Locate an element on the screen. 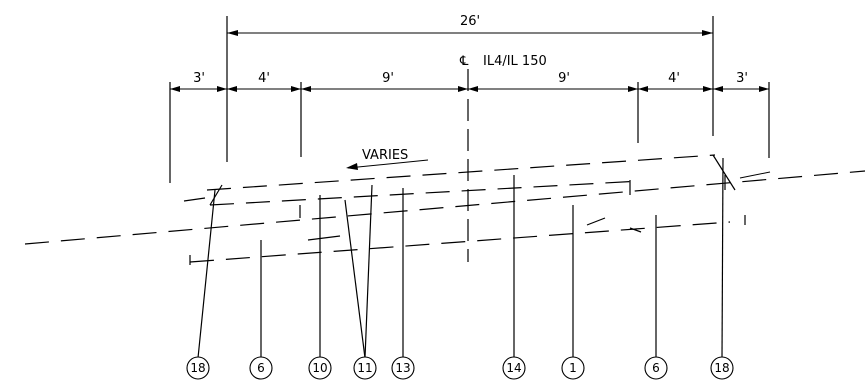  callout-number: 13 is located at coordinates (402, 368).